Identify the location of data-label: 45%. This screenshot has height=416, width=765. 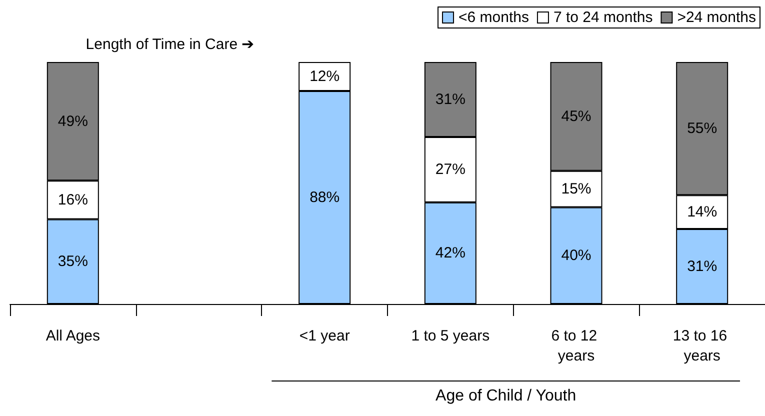
(576, 116).